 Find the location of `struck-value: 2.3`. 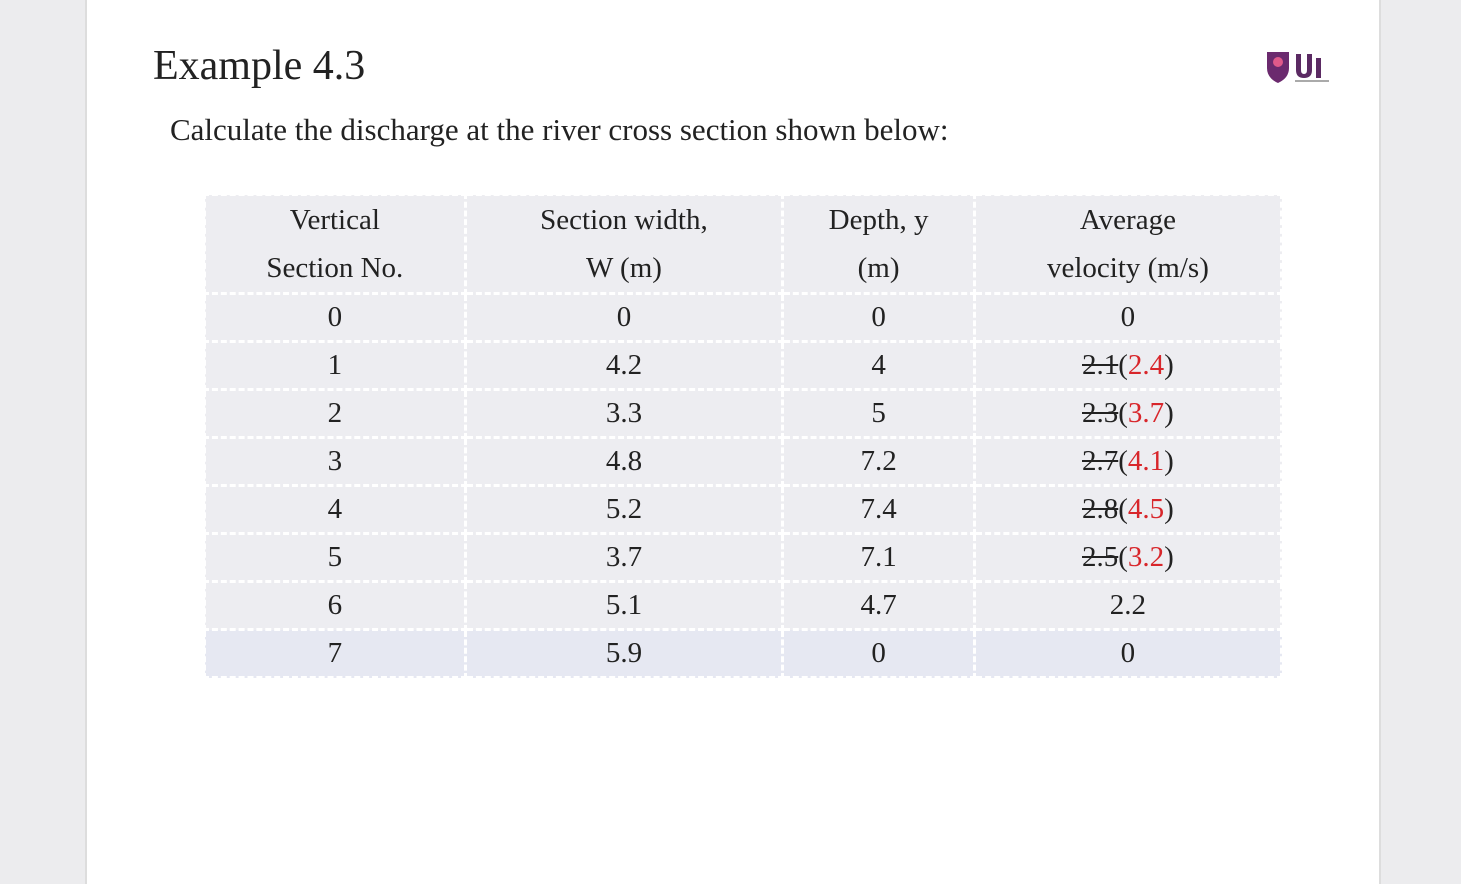

struck-value: 2.3 is located at coordinates (1100, 413).